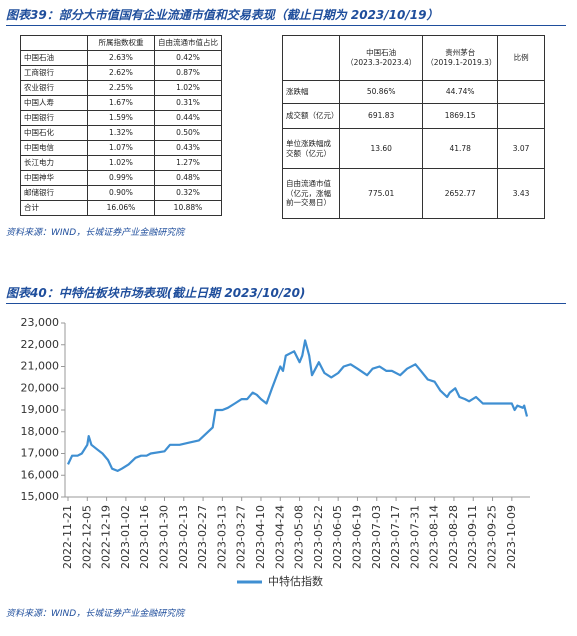 The height and width of the screenshot is (636, 577). I want to click on table-cell: 0.32%, so click(188, 193).